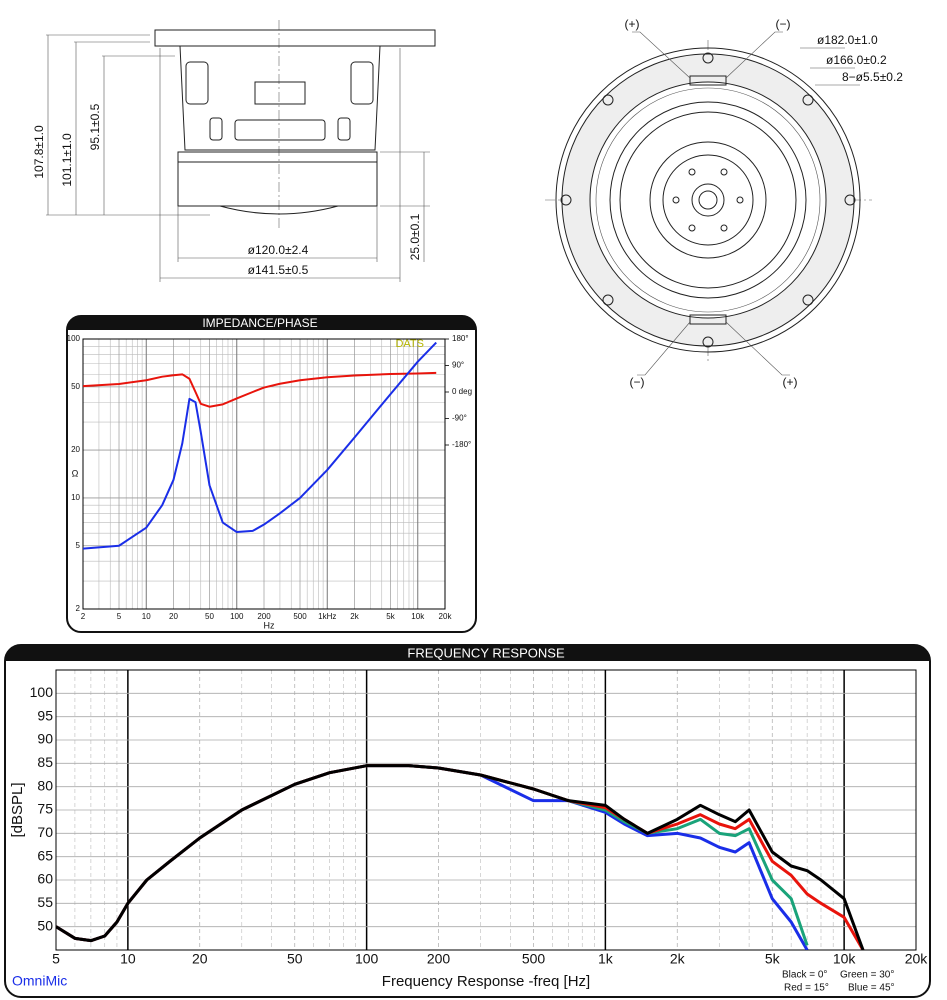  What do you see at coordinates (461, 444) in the screenshot?
I see `y2-tick-label: -180°` at bounding box center [461, 444].